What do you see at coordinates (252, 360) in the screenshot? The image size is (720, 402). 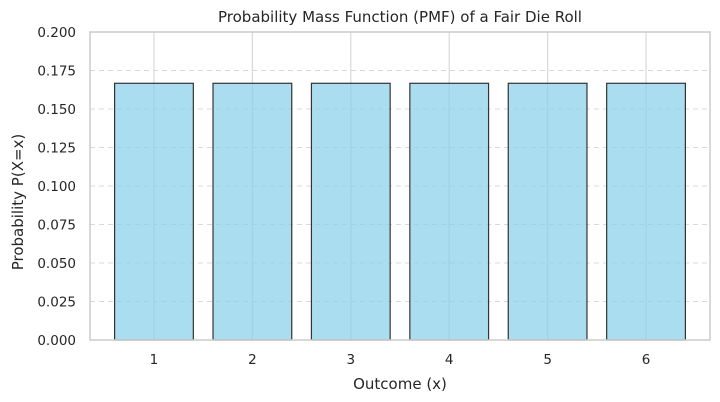 I see `x-tick-label: 2` at bounding box center [252, 360].